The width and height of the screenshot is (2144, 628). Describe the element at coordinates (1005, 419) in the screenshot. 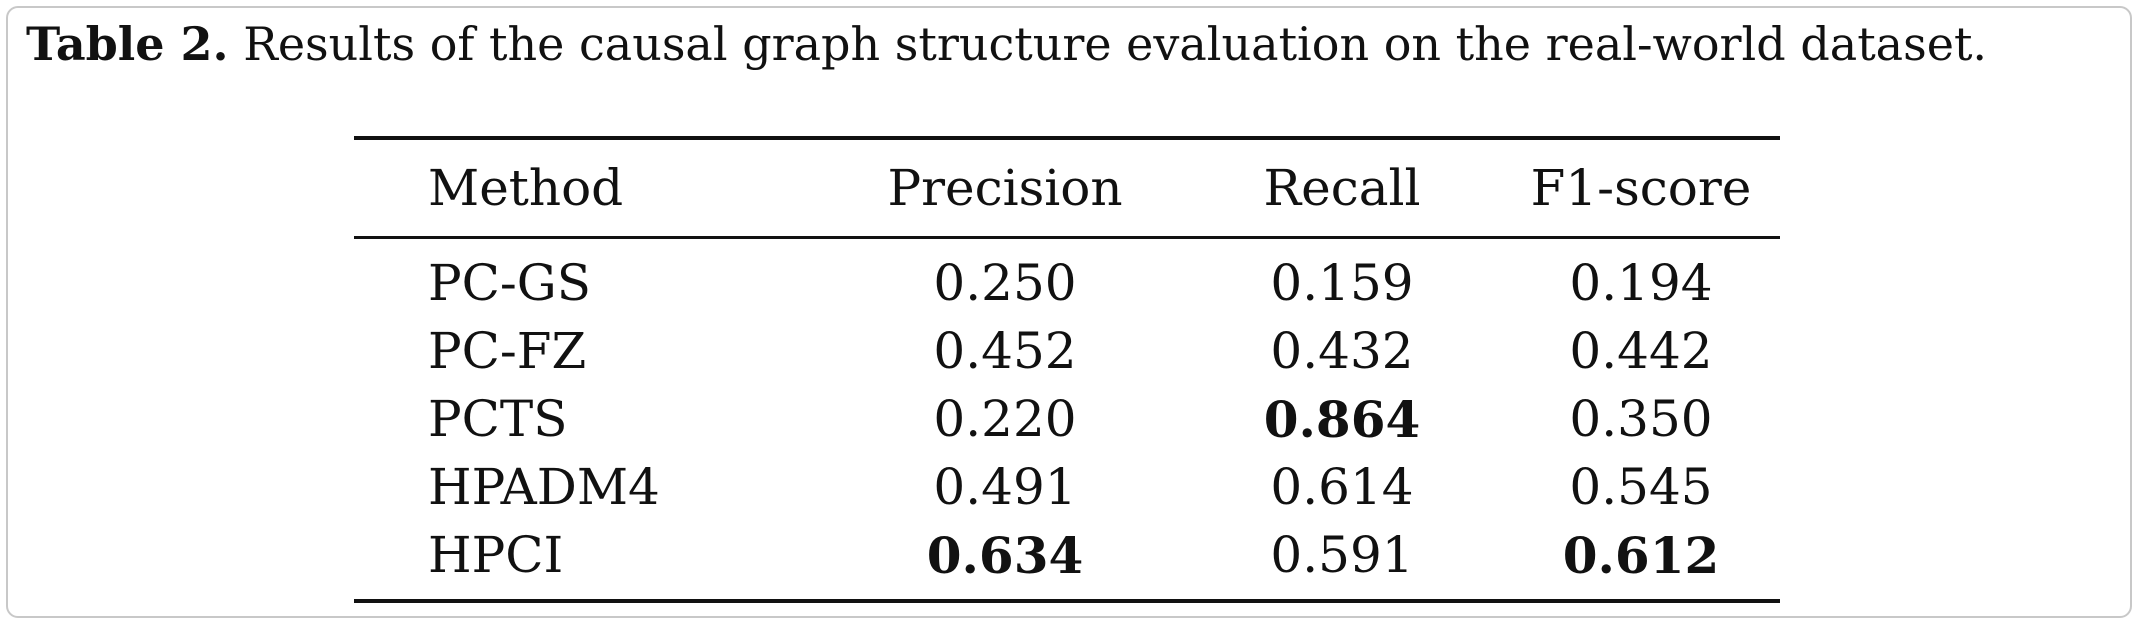

I see `precision-cell: 0.220` at that location.